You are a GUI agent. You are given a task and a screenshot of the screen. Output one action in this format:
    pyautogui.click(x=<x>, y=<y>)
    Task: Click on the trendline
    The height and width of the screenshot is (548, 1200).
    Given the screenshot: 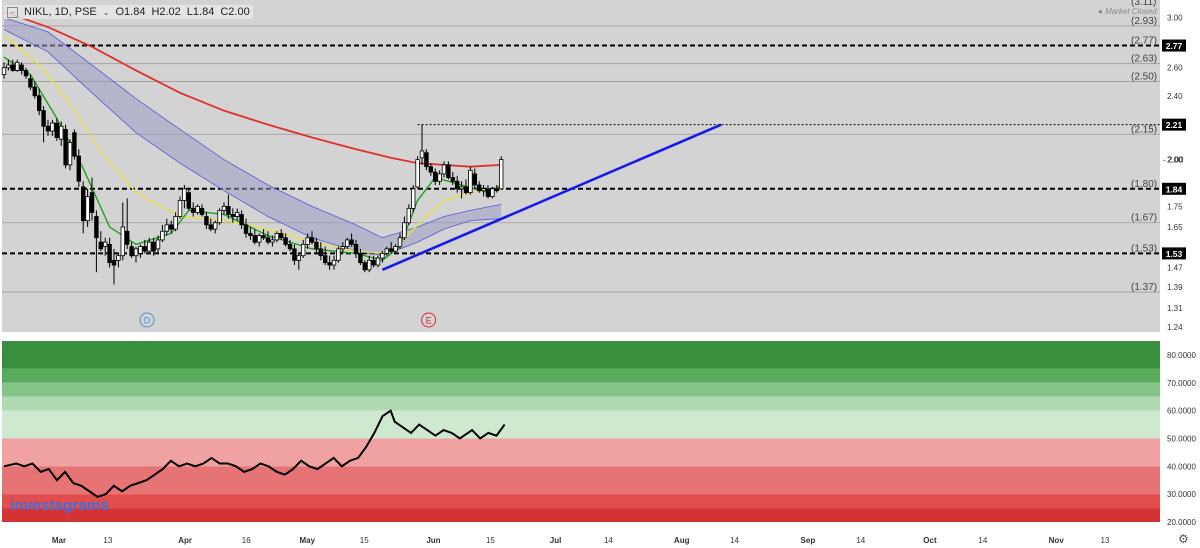 What is the action you would take?
    pyautogui.click(x=551, y=197)
    